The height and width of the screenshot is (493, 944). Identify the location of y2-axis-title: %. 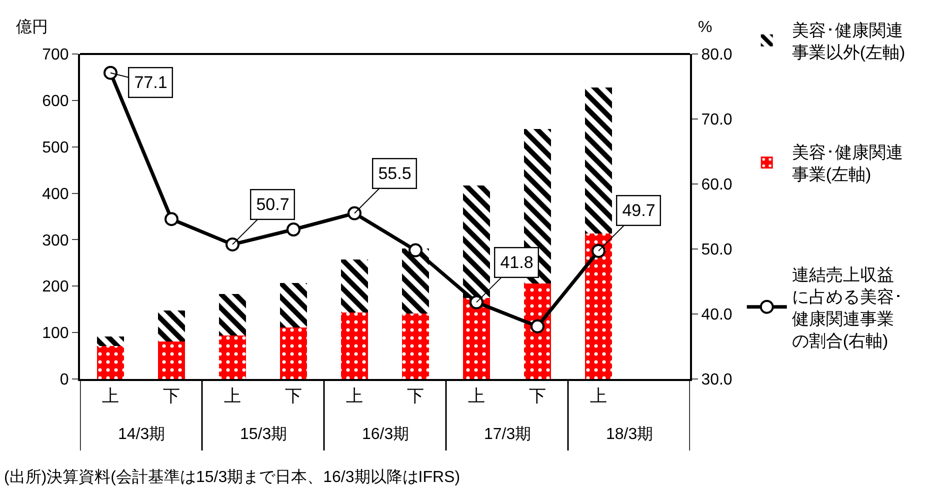
(705, 27).